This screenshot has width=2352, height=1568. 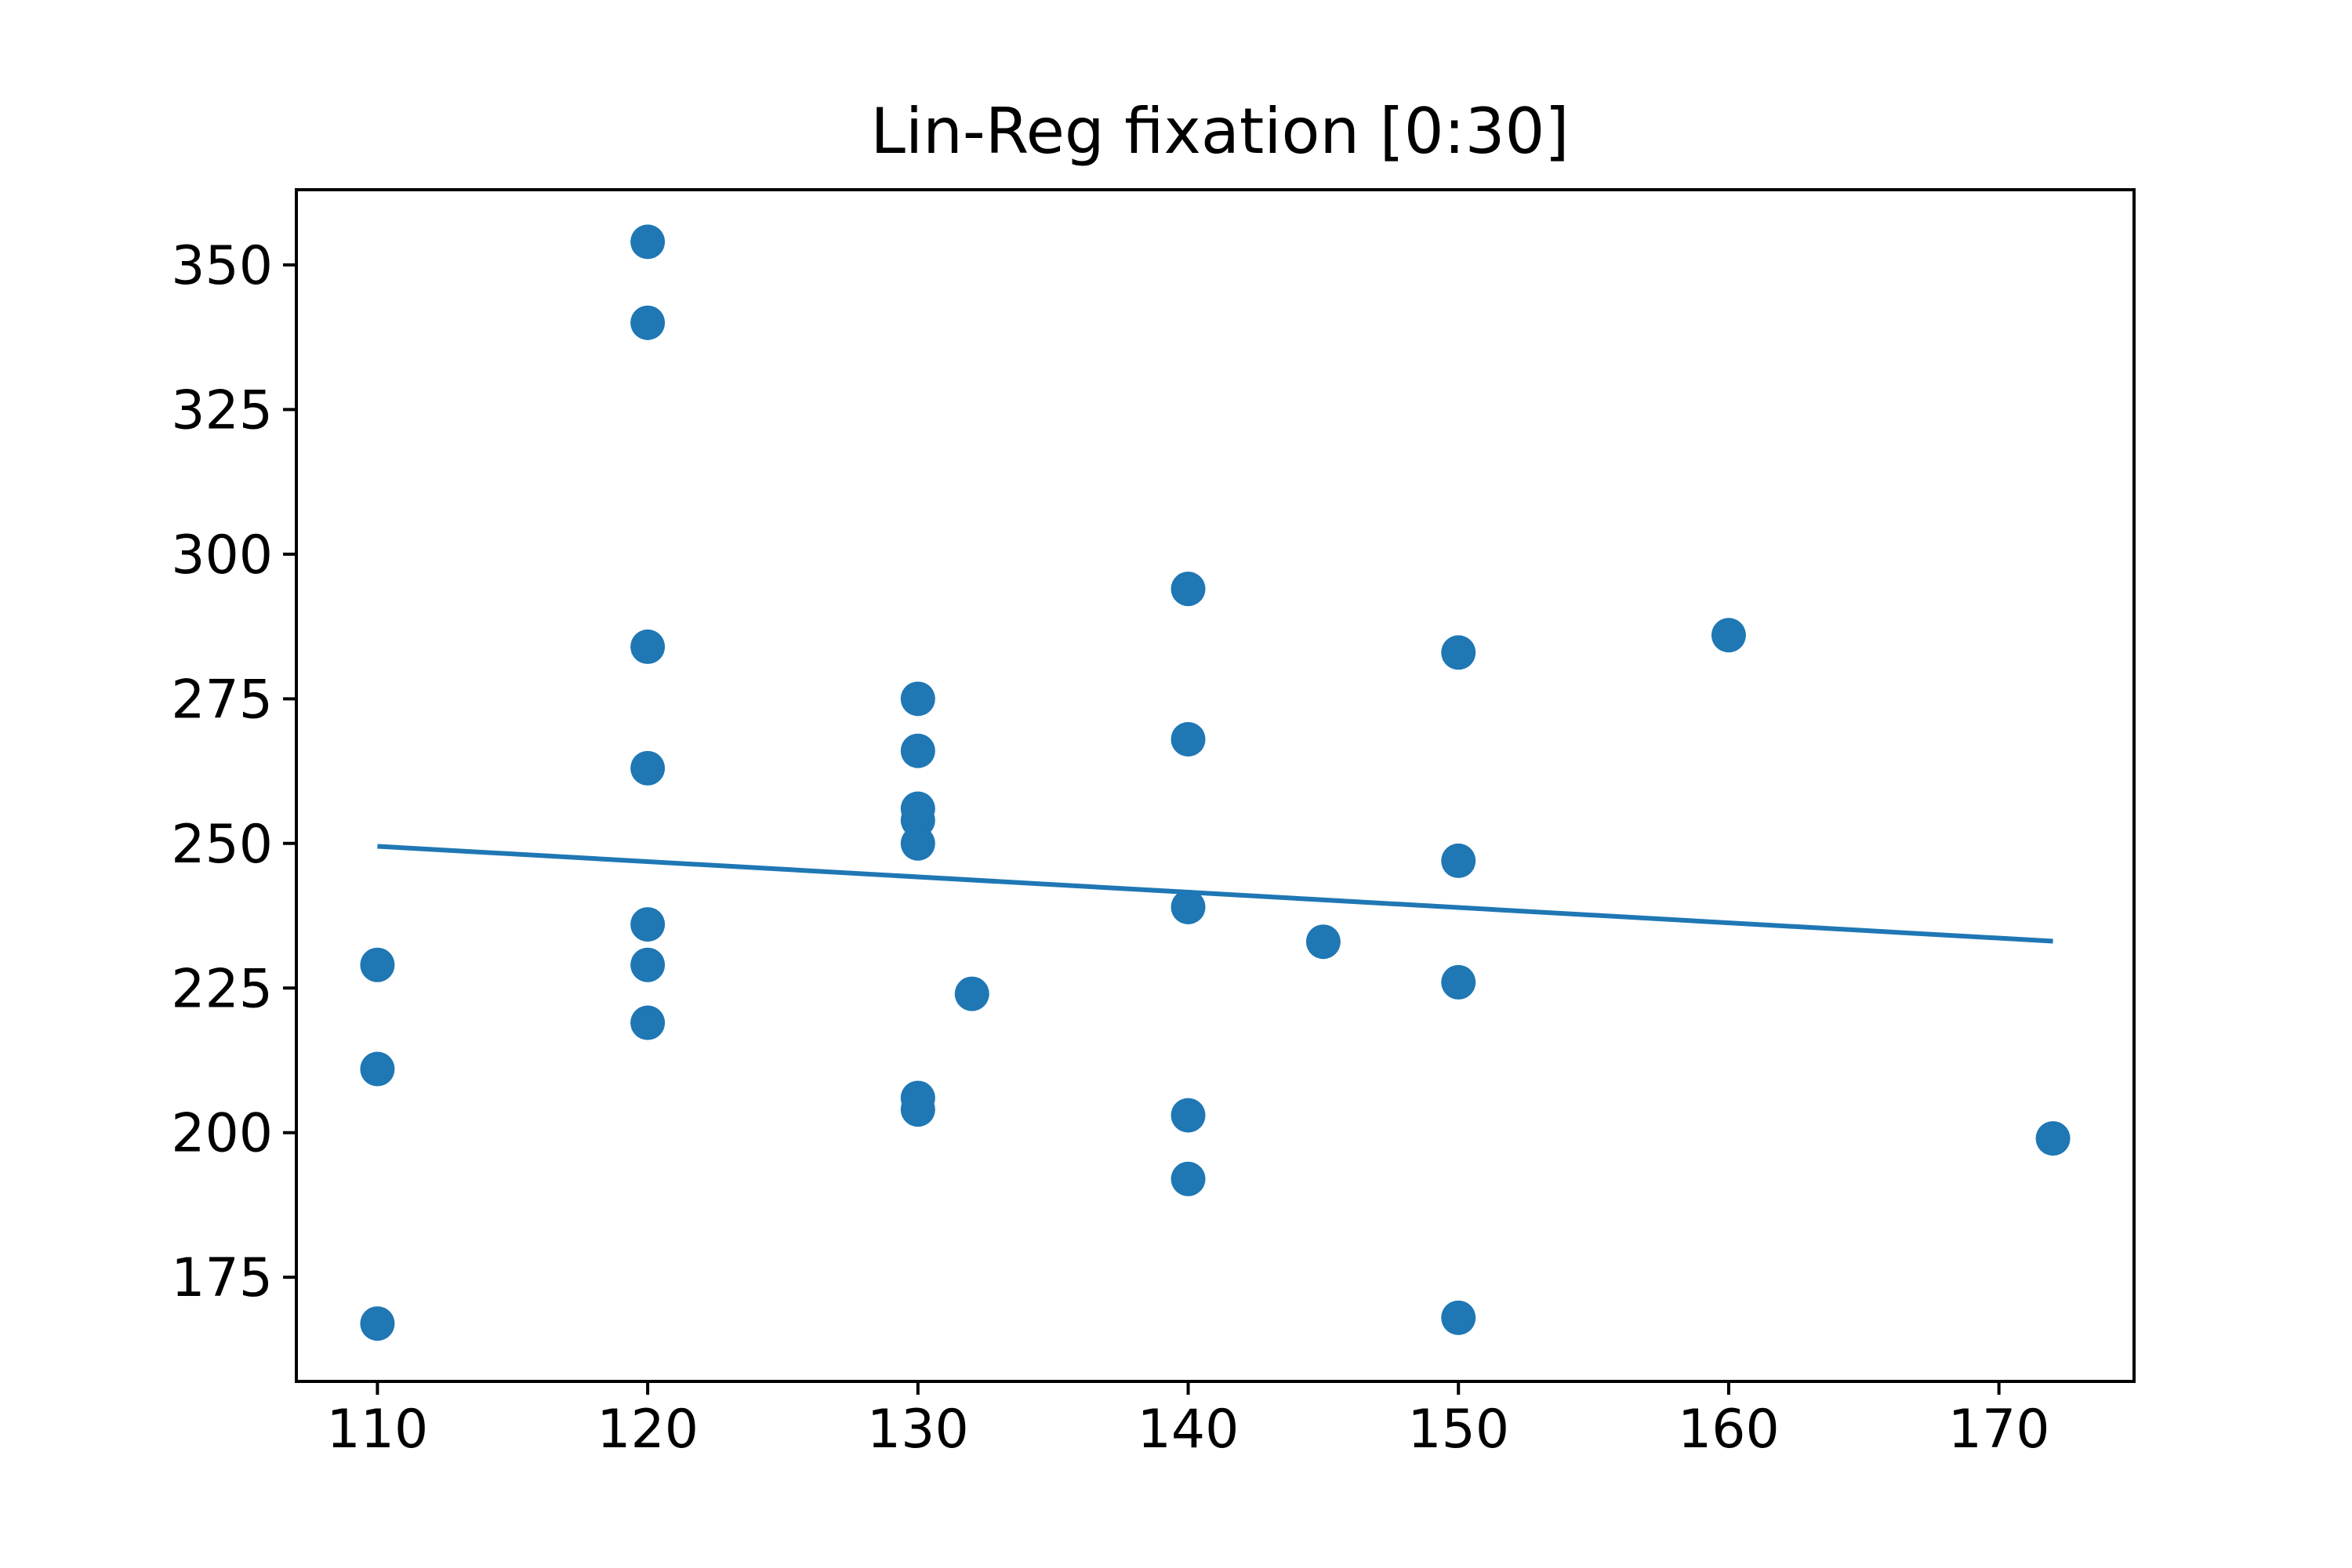 I want to click on x-tick-label: 170, so click(x=1999, y=1430).